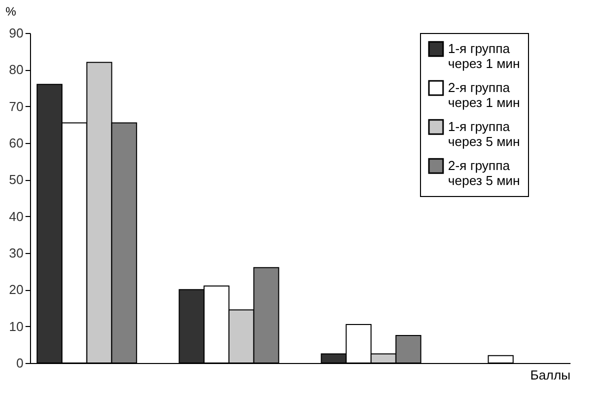 The width and height of the screenshot is (614, 414). I want to click on y-tick-label: 30, so click(16, 253).